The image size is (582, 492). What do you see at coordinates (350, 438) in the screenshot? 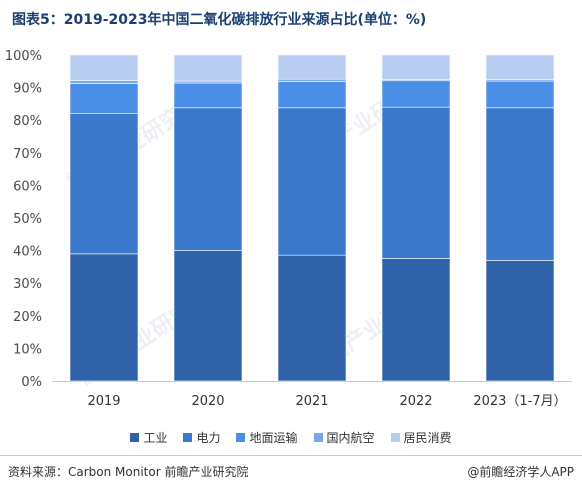
I see `legend-label: 国内航空` at bounding box center [350, 438].